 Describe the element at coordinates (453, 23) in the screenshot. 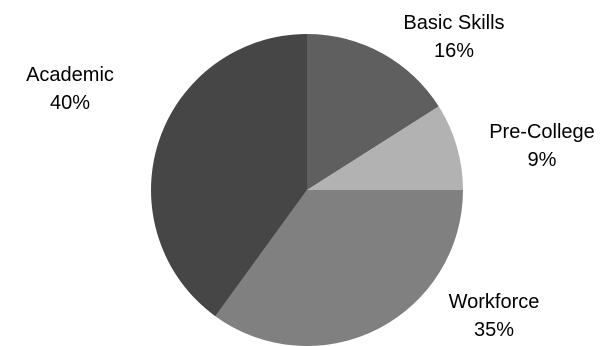

I see `slice-label-basic-skills: Basic Skills` at that location.